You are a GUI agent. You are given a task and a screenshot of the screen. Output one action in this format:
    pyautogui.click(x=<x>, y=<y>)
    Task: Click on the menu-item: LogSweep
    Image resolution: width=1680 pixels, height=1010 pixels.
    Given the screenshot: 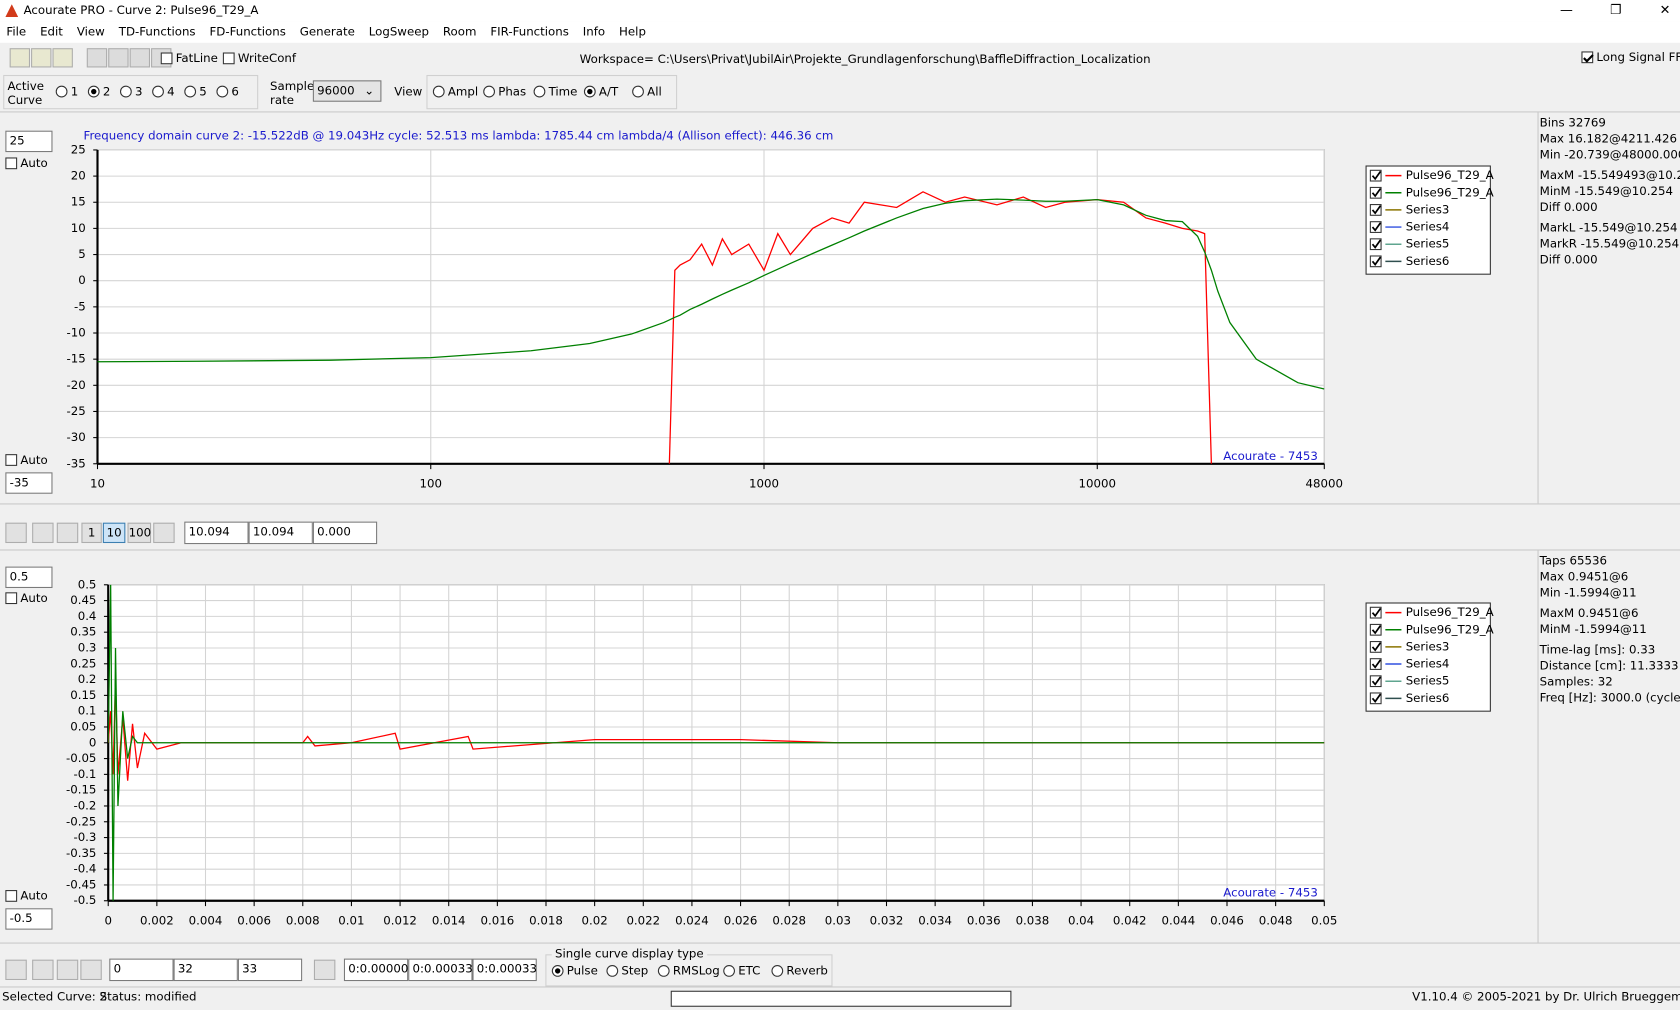 What is the action you would take?
    pyautogui.click(x=398, y=31)
    